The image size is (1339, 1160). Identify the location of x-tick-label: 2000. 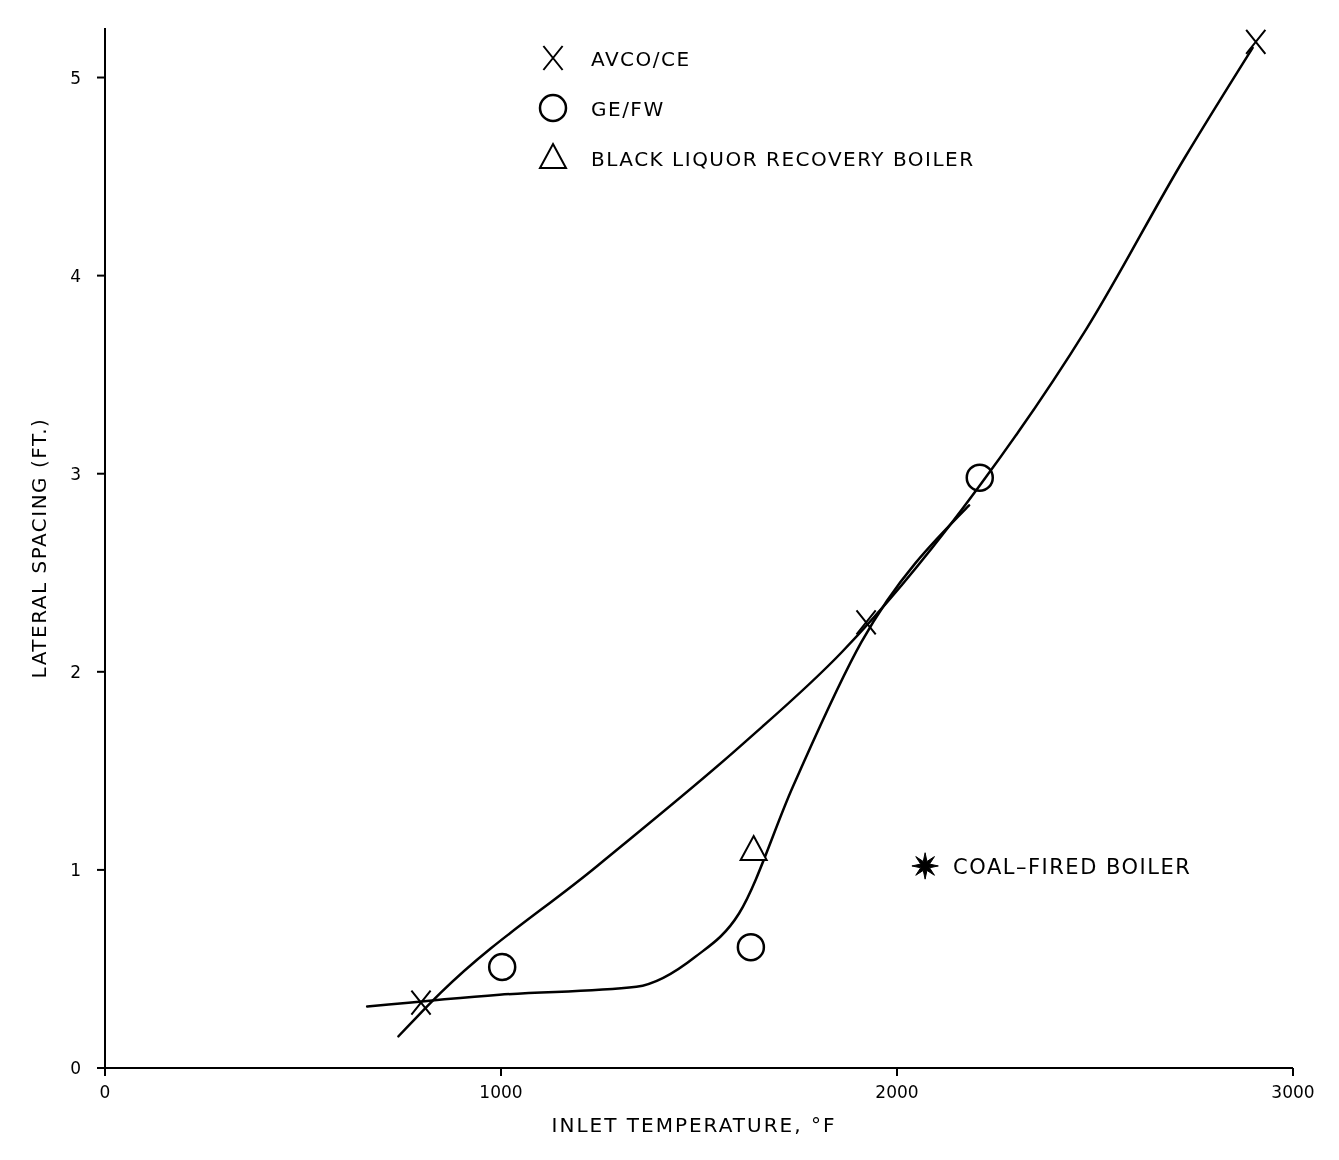
(897, 1092).